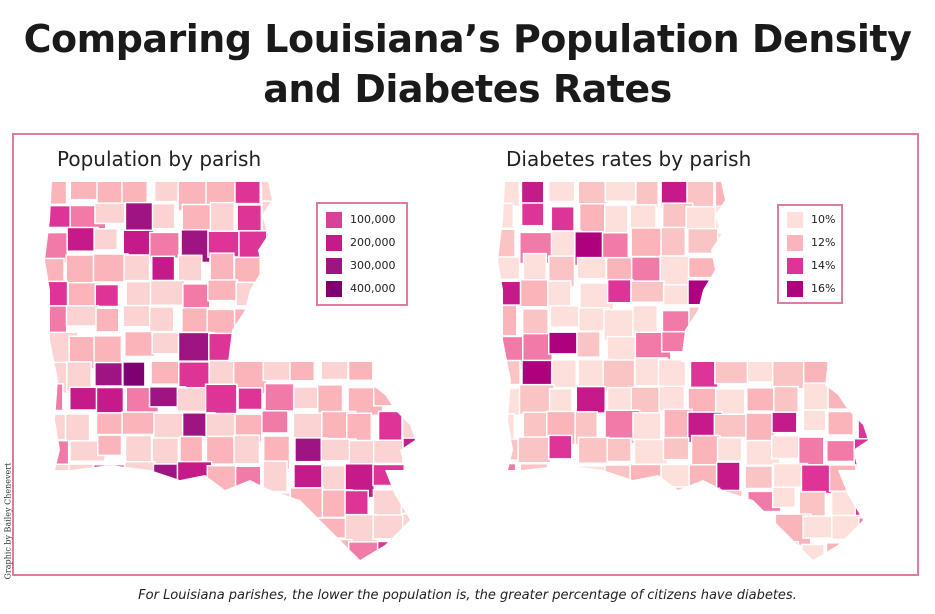 Image resolution: width=935 pixels, height=614 pixels. What do you see at coordinates (362, 265) in the screenshot?
I see `legend-item: 300,000` at bounding box center [362, 265].